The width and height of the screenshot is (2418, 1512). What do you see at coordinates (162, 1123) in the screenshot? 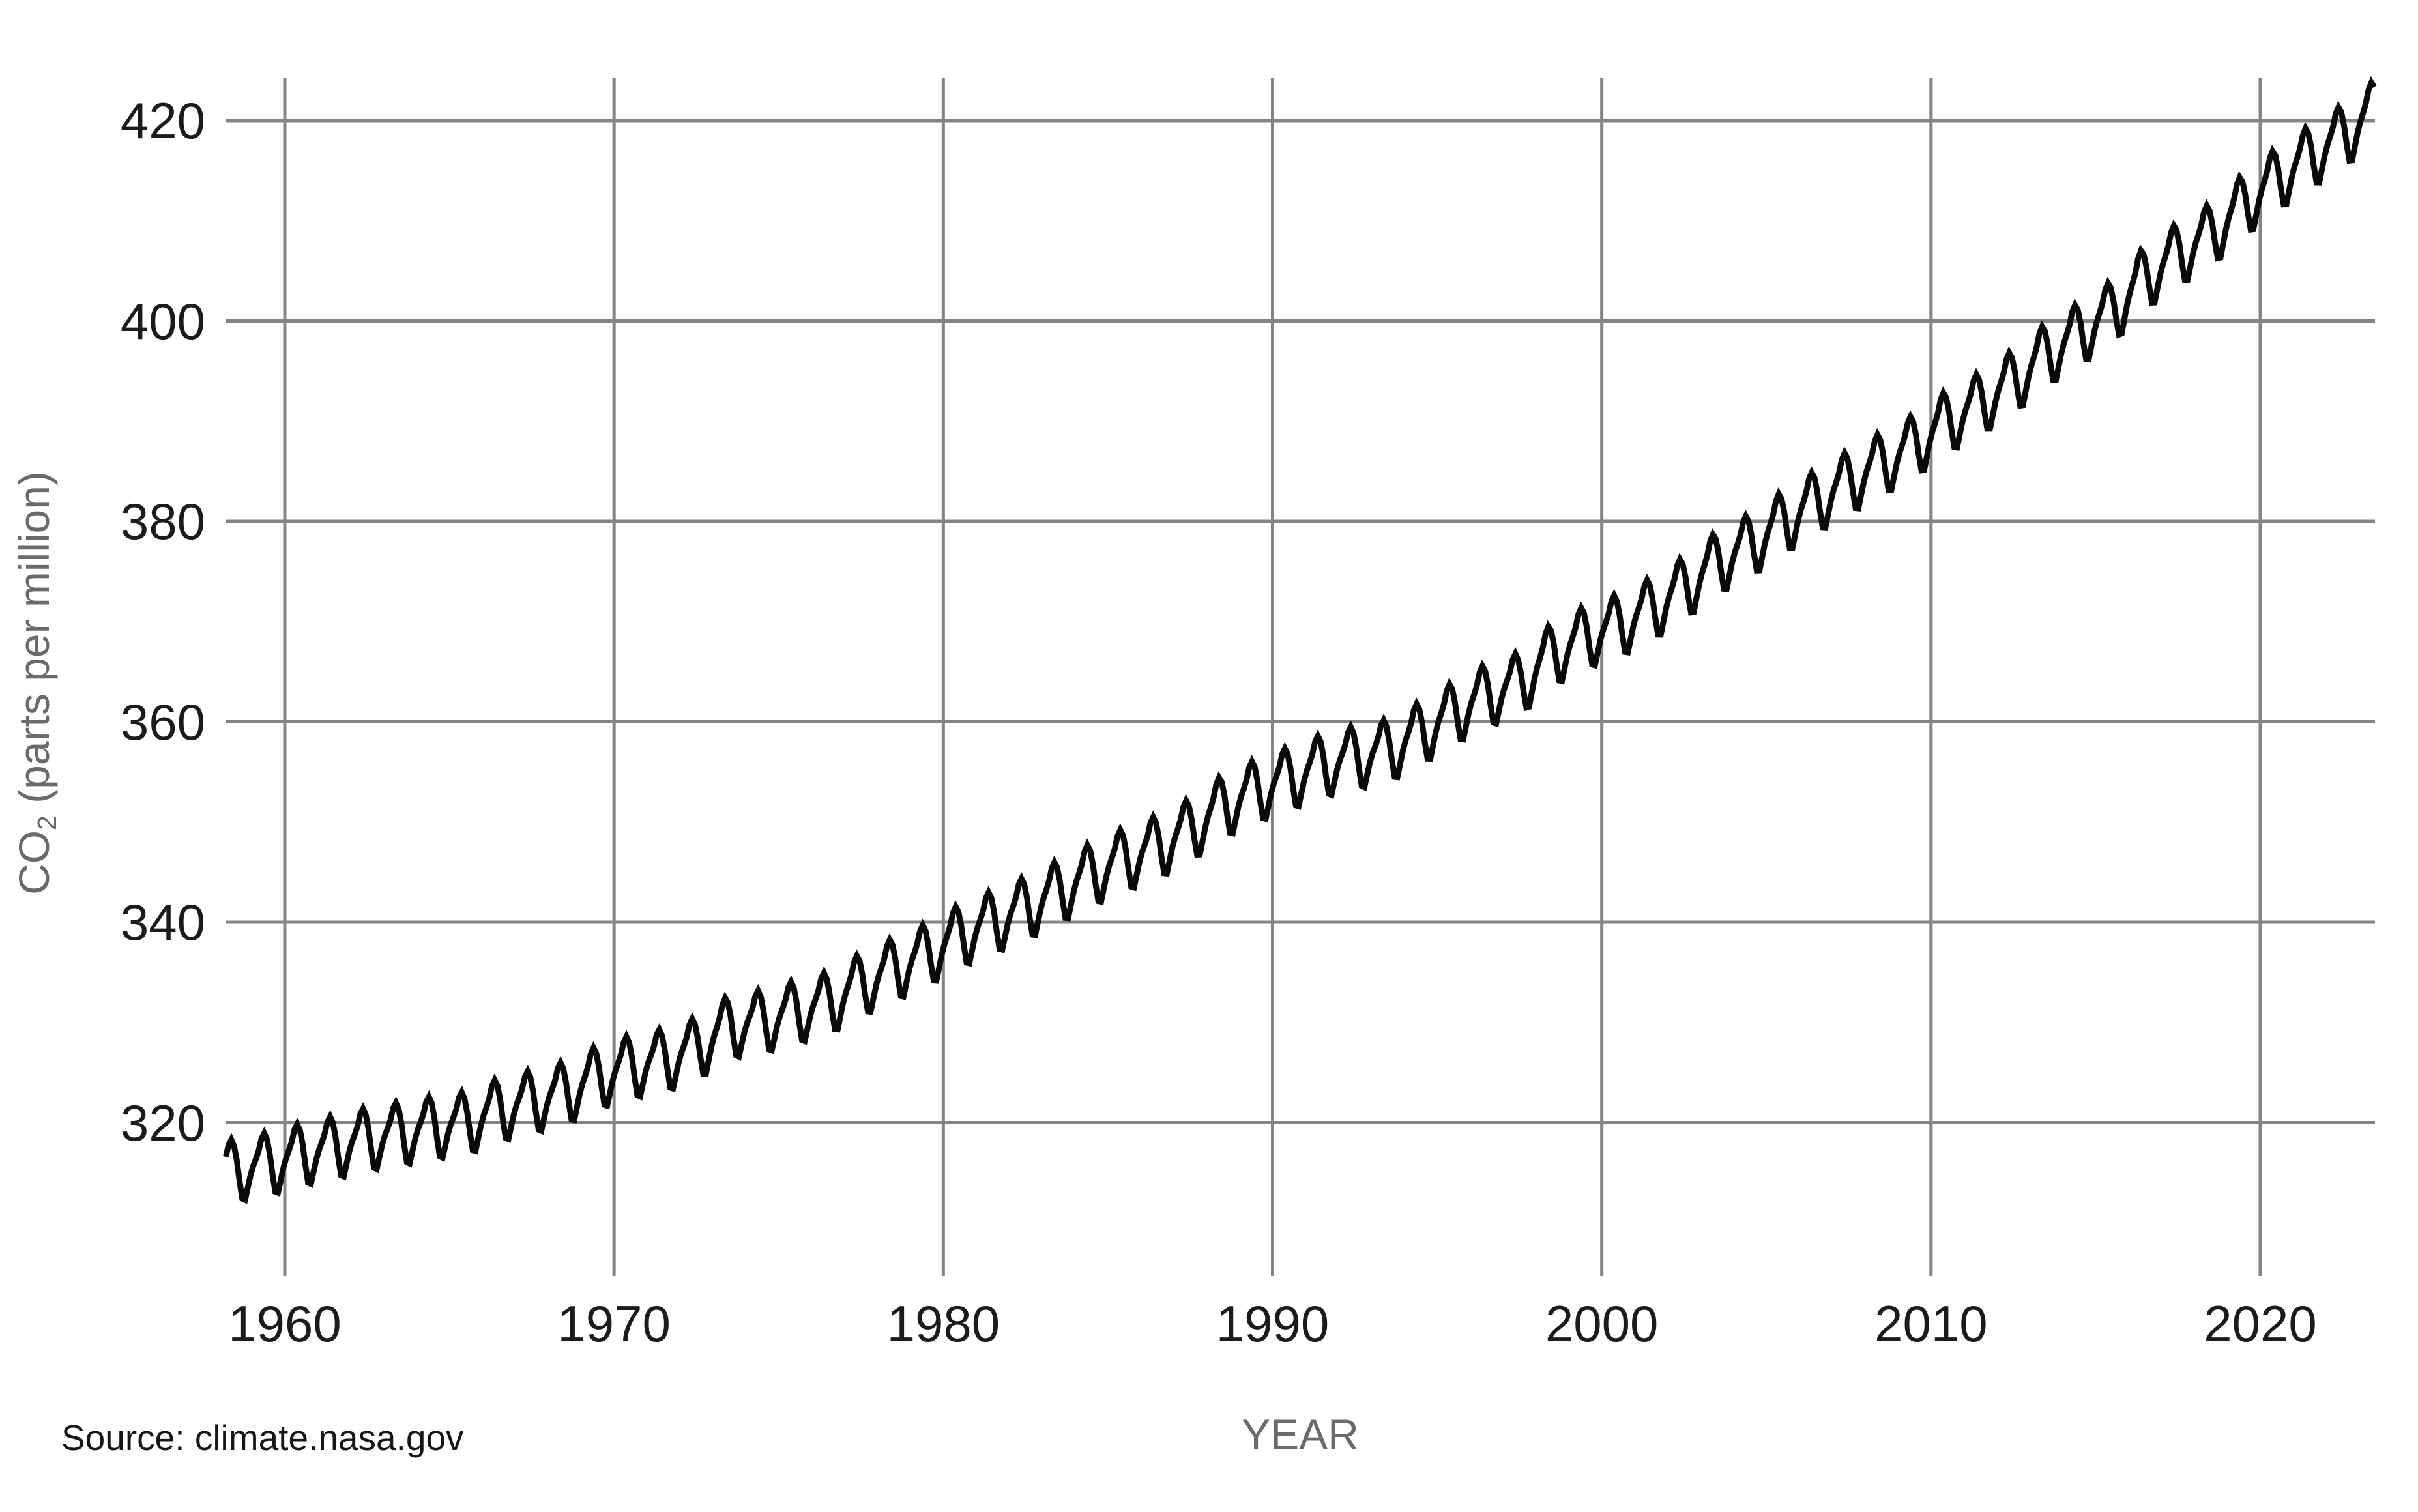
I see `y-tick-label-320: 320` at bounding box center [162, 1123].